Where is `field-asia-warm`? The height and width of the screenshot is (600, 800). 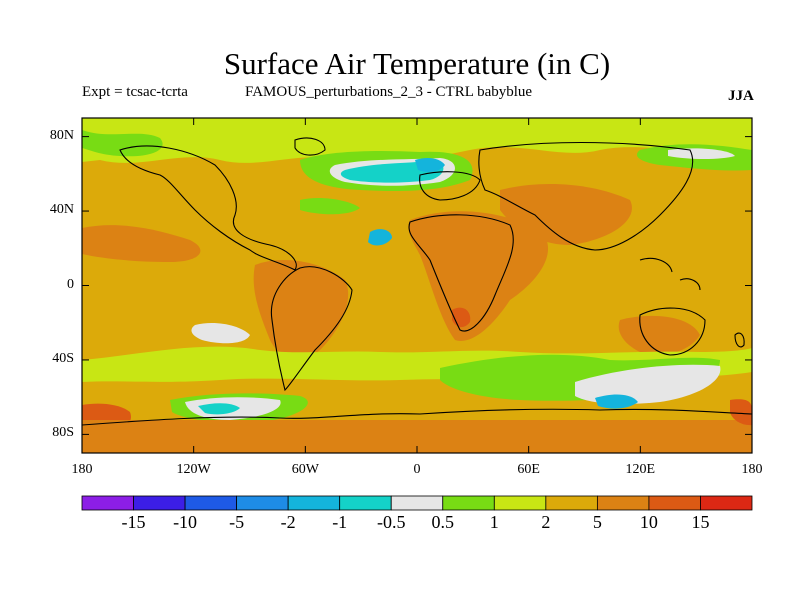 field-asia-warm is located at coordinates (566, 214).